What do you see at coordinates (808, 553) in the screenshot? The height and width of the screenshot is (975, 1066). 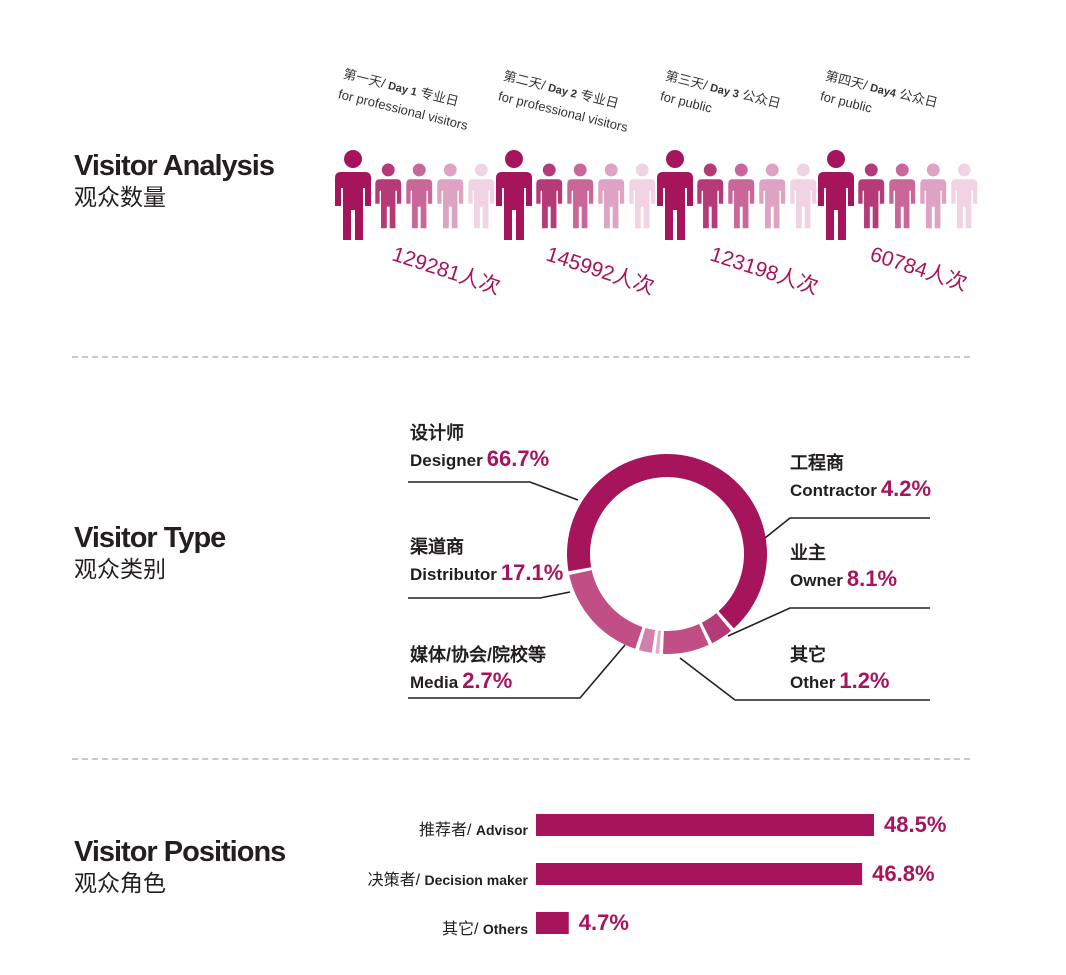 I see `annotation-zh: 业主` at bounding box center [808, 553].